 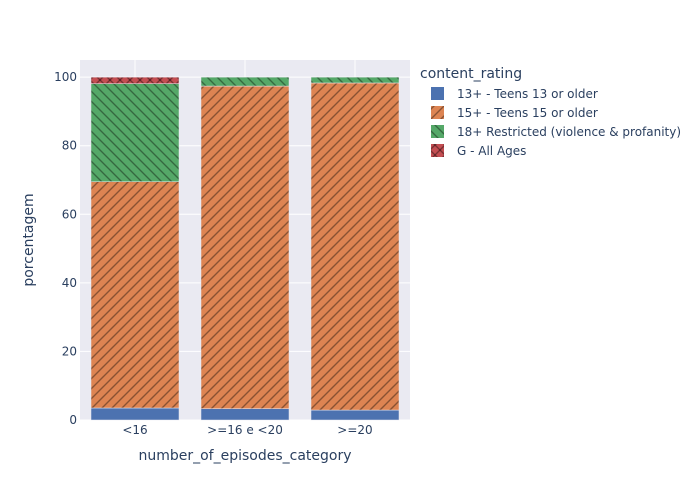 I want to click on legend-label-18-restricted-violence-profanity: 18+ Restricted (violence & profanity), so click(x=569, y=132).